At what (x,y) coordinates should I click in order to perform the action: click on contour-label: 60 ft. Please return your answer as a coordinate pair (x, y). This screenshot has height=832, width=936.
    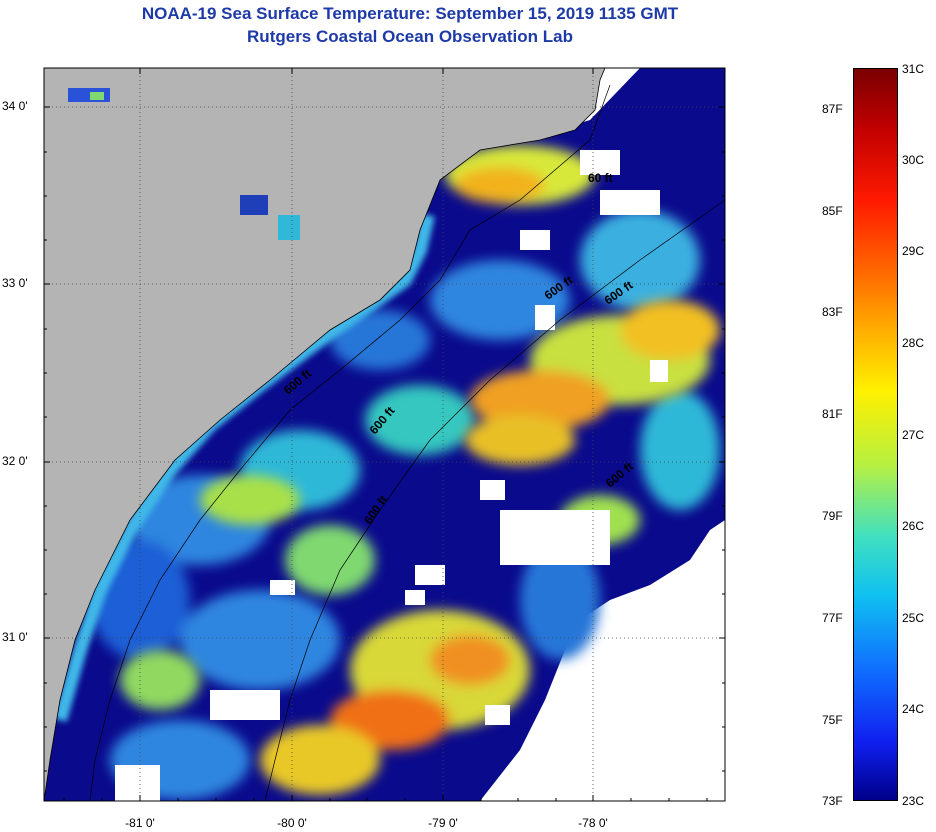
    Looking at the image, I should click on (600, 178).